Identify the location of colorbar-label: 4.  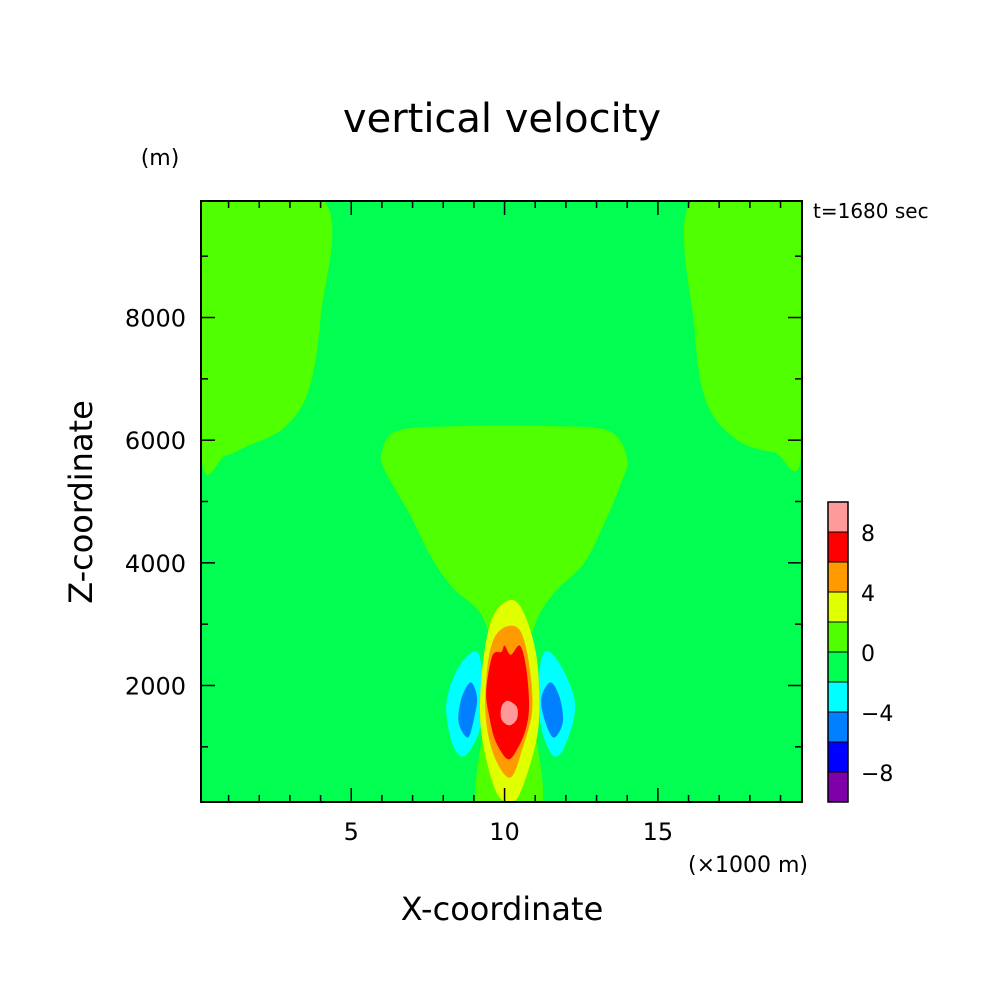
(868, 594).